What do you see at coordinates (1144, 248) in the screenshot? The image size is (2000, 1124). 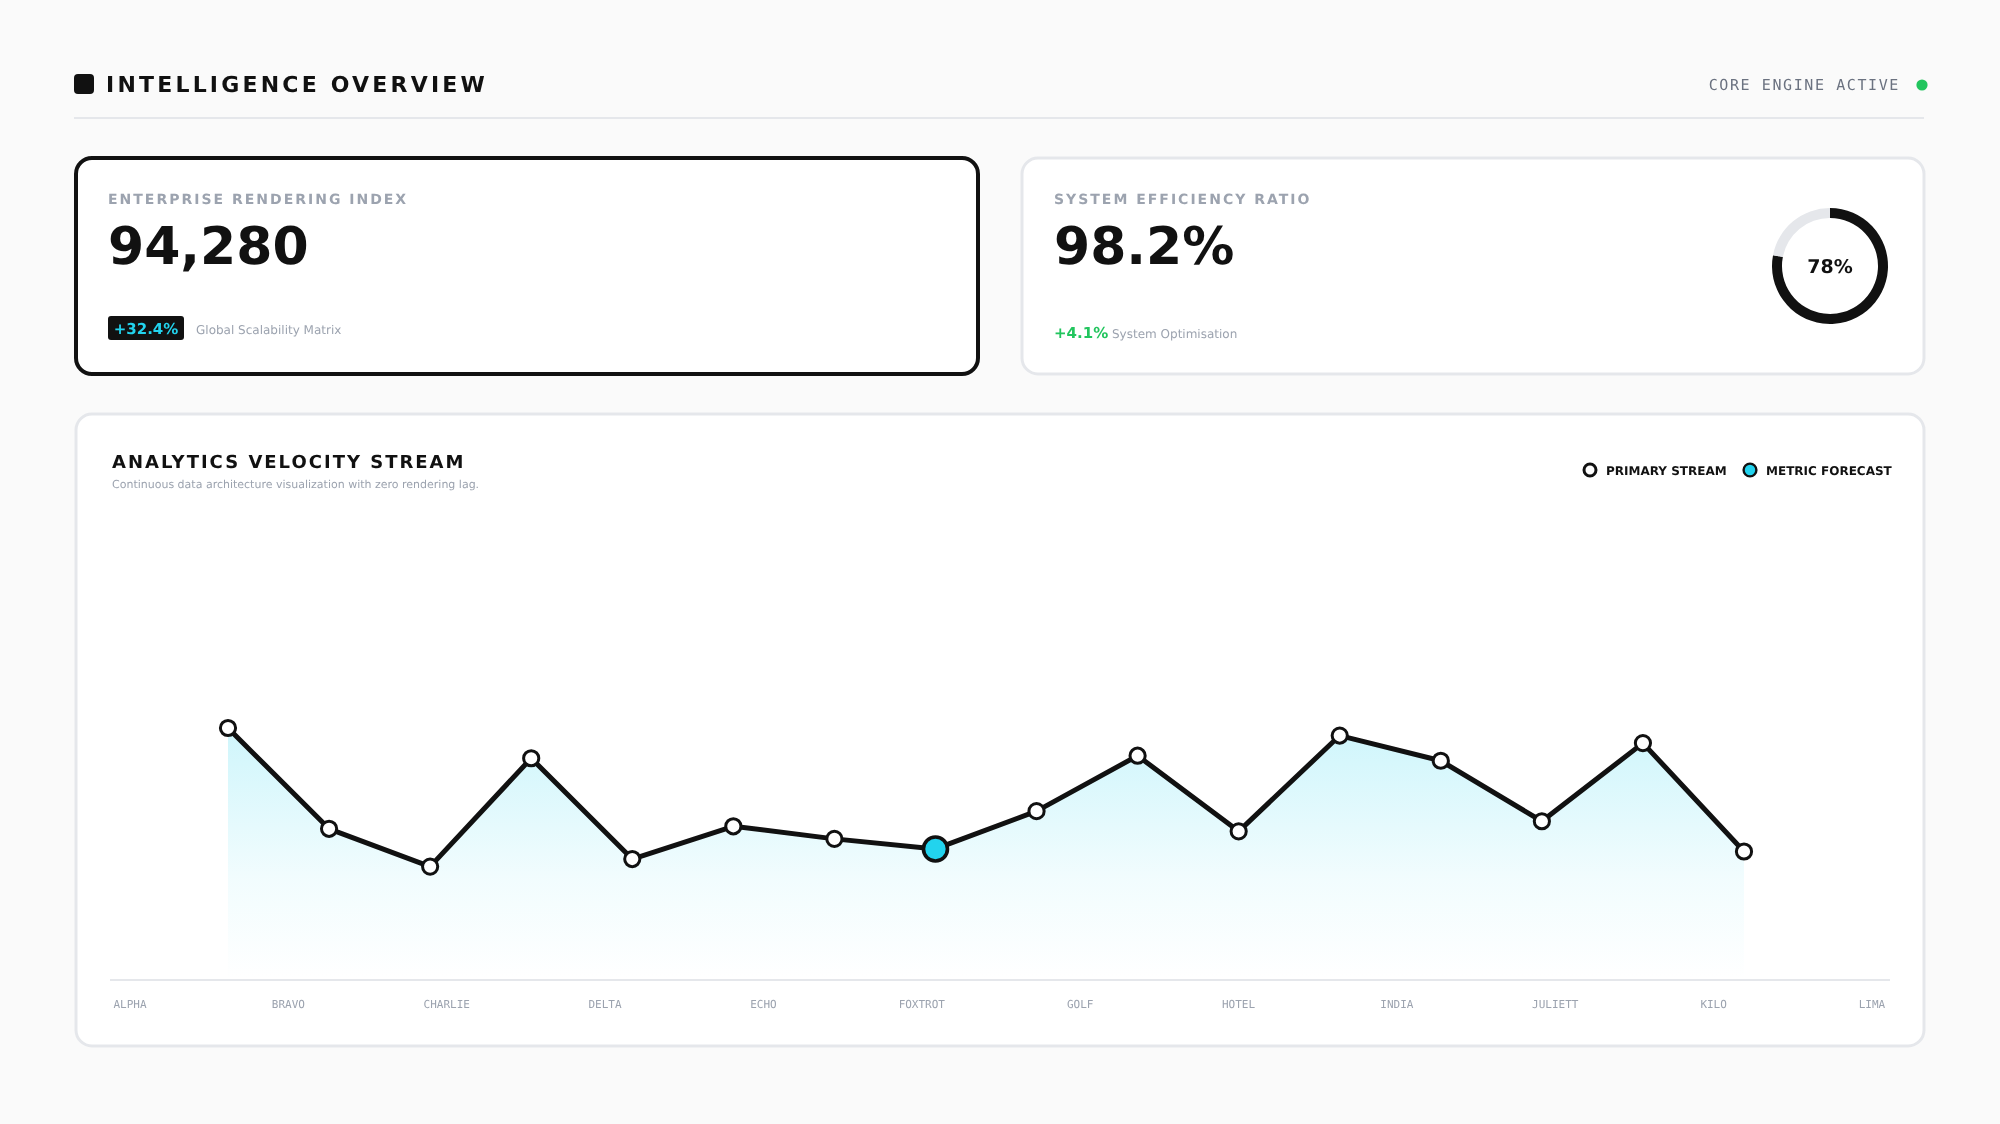 I see `text: 98.2%` at bounding box center [1144, 248].